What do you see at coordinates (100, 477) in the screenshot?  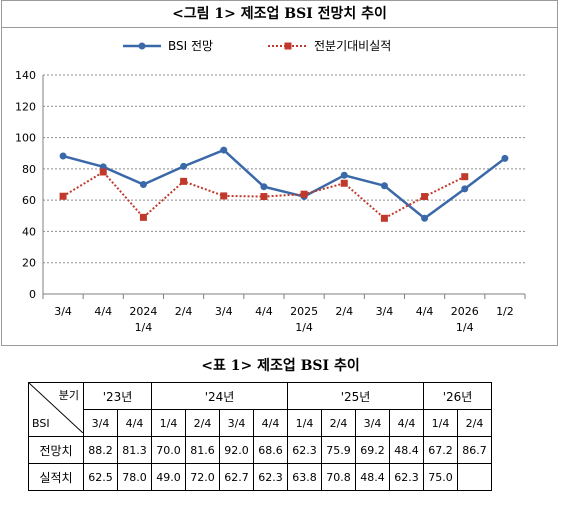 I see `table-cell: 62.5` at bounding box center [100, 477].